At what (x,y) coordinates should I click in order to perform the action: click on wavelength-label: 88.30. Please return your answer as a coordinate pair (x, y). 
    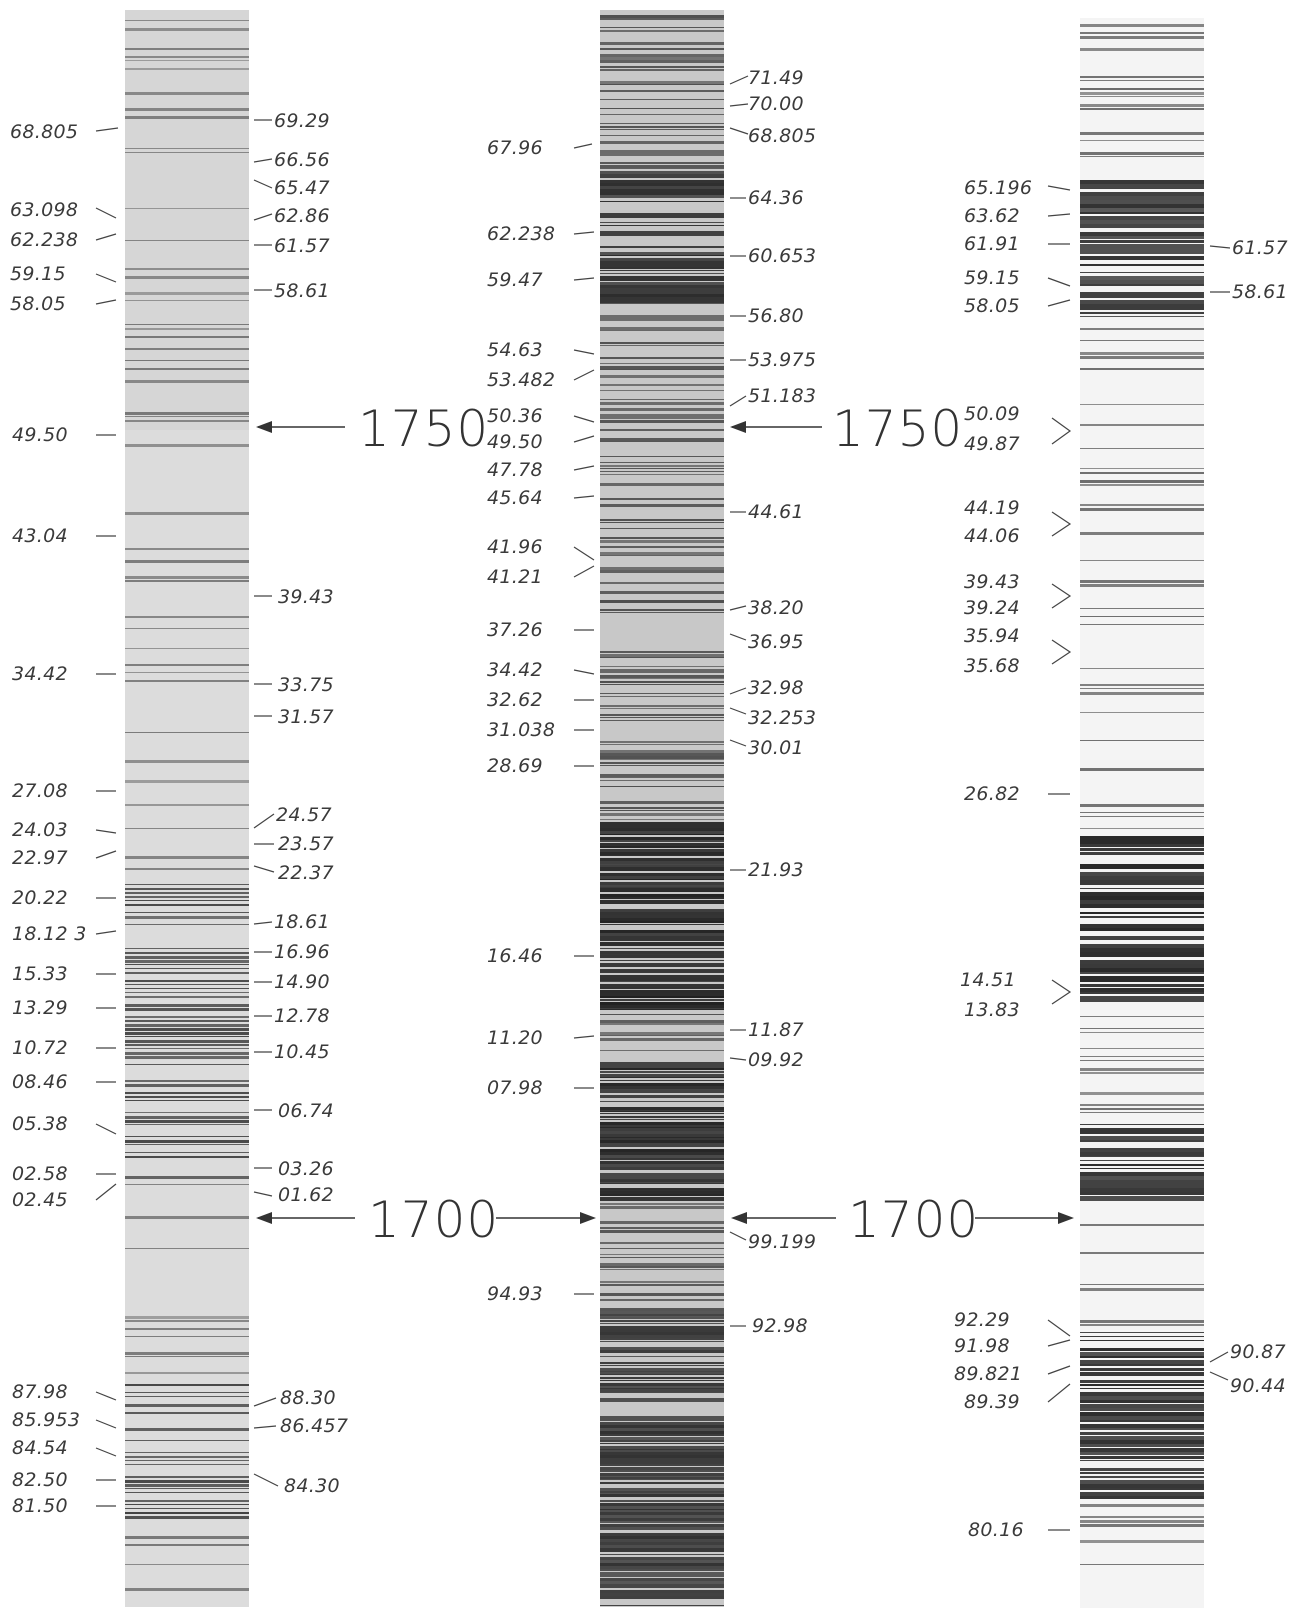
    Looking at the image, I should click on (308, 1398).